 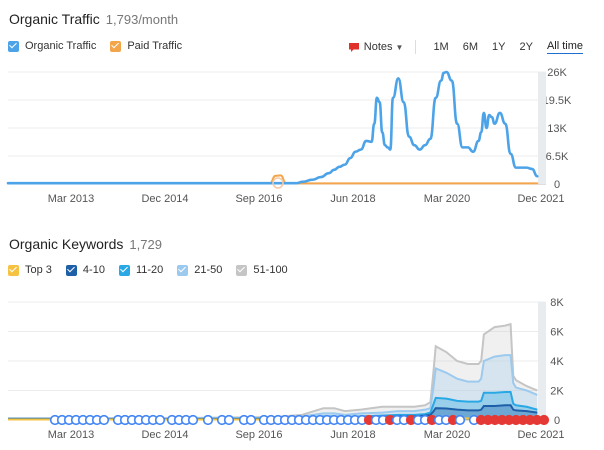 I want to click on 51-100-checkbox, so click(x=242, y=270).